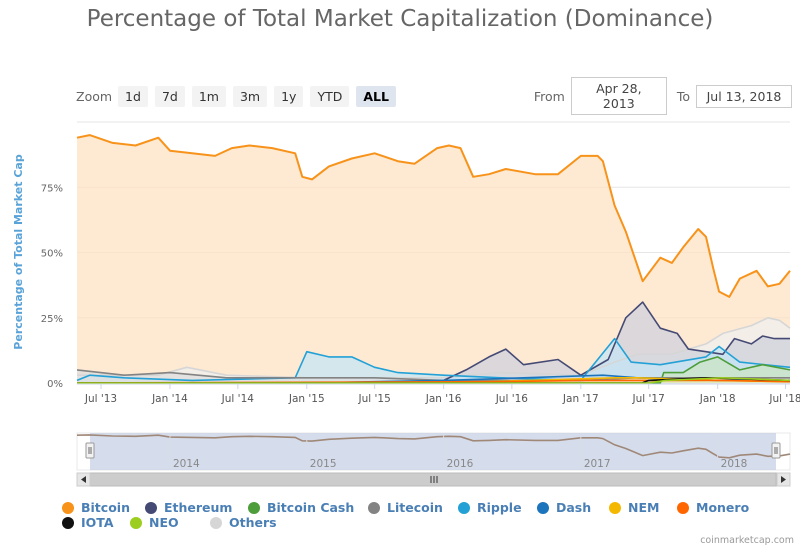 Image resolution: width=800 pixels, height=550 pixels. I want to click on legend-item-ripple: Ripple, so click(497, 507).